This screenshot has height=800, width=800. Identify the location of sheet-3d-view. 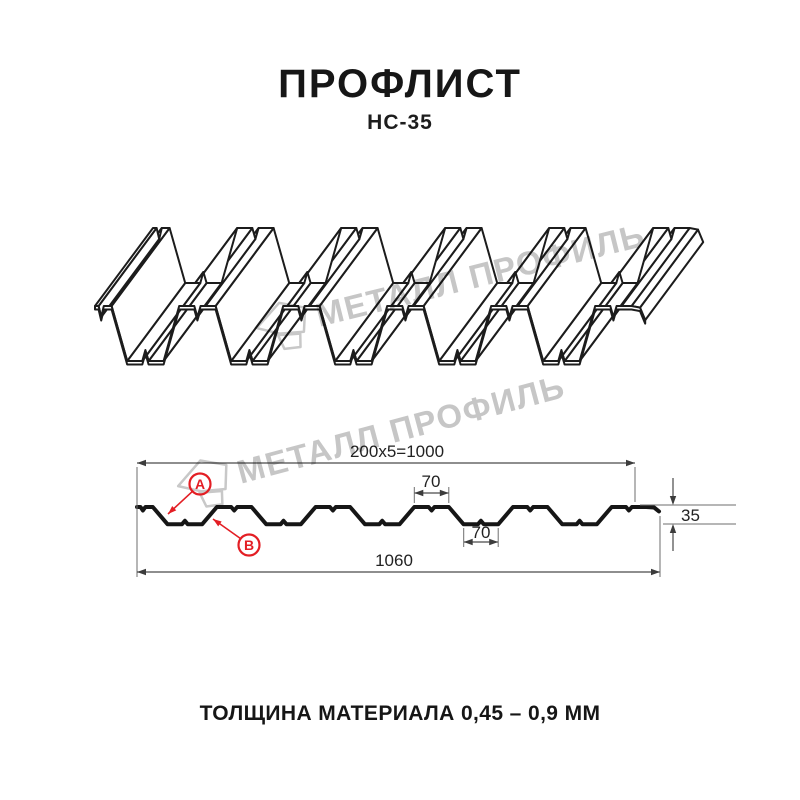
(399, 296).